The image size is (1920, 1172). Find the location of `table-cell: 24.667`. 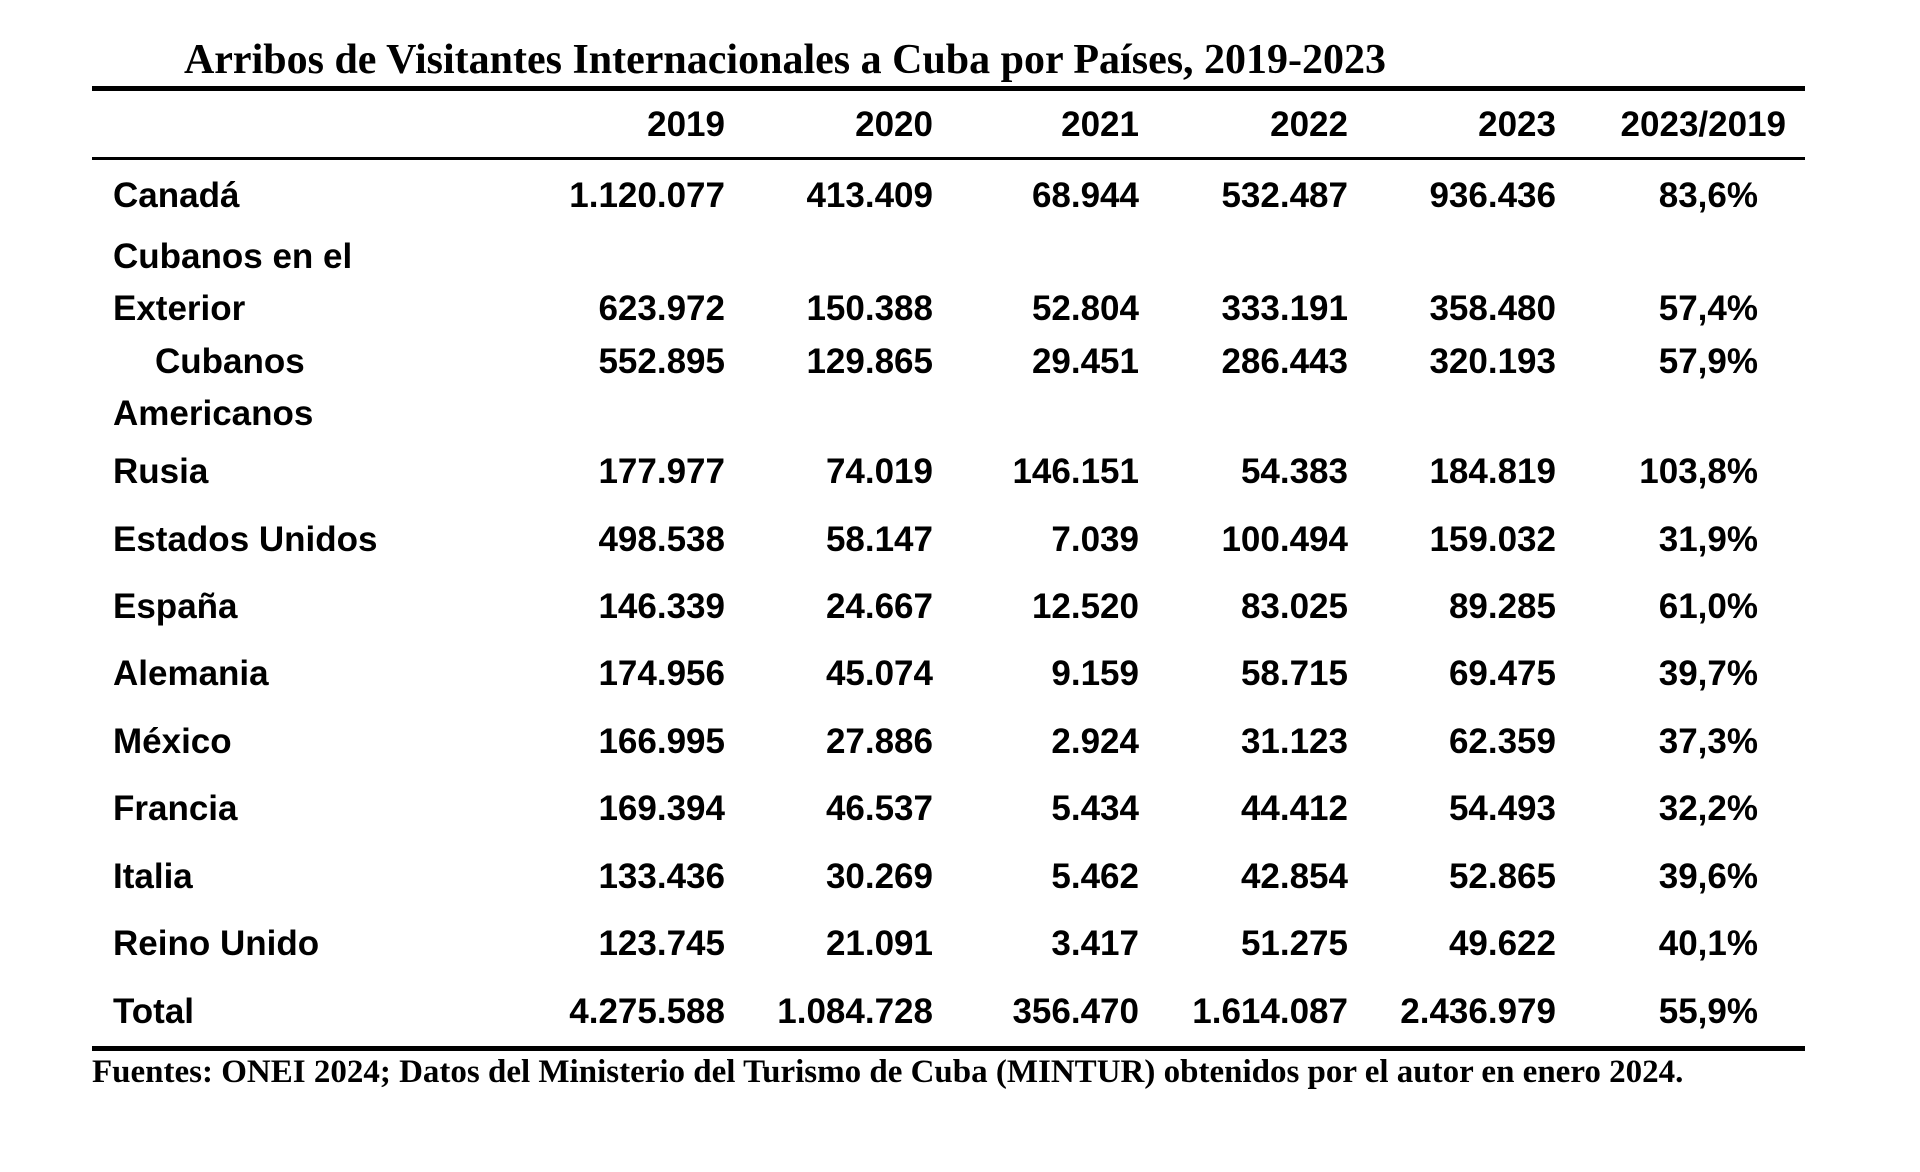

table-cell: 24.667 is located at coordinates (879, 606).